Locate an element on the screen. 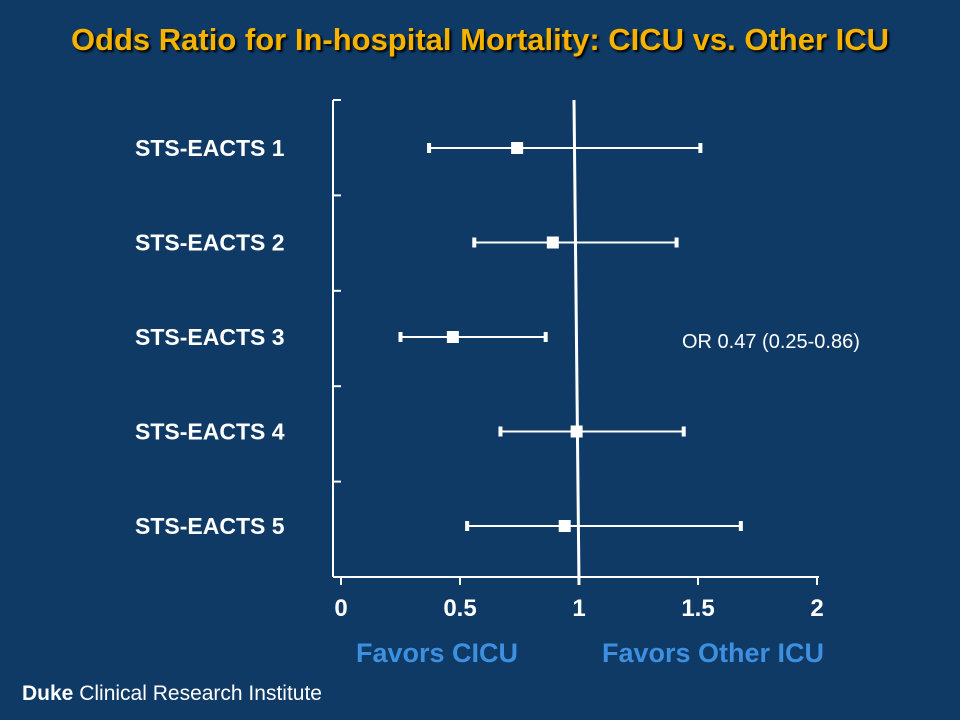 This screenshot has height=720, width=960. logo-duke: Duke is located at coordinates (48, 693).